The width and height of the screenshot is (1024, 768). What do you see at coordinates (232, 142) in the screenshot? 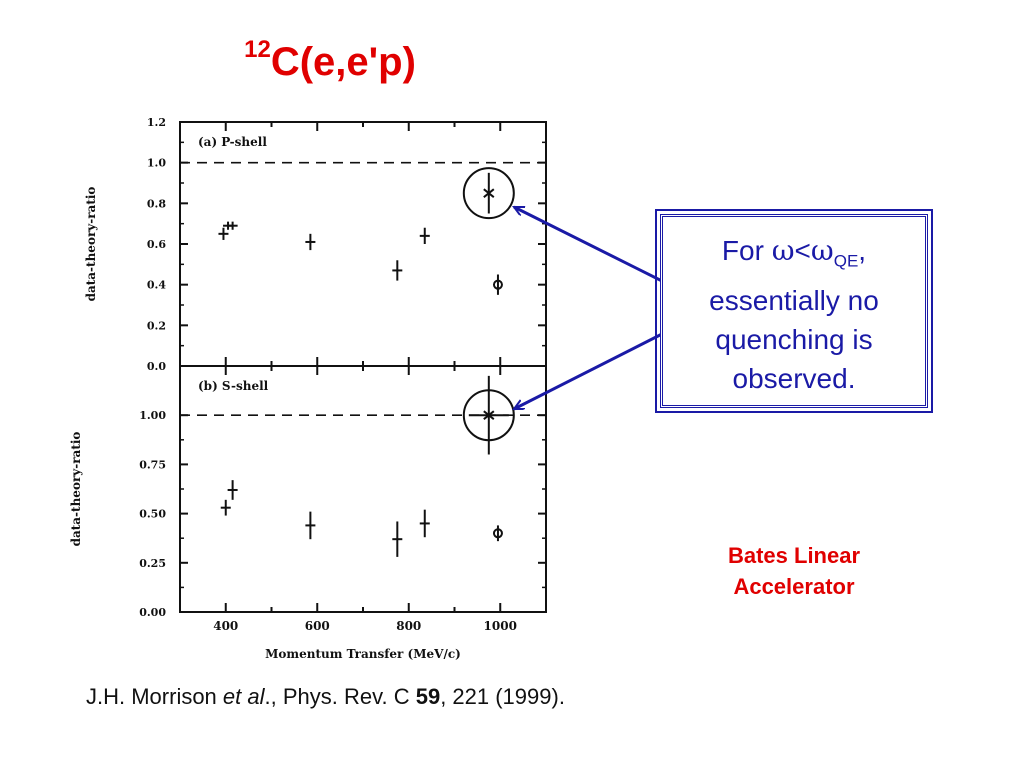
I see `panel-label: (a) P-shell` at bounding box center [232, 142].